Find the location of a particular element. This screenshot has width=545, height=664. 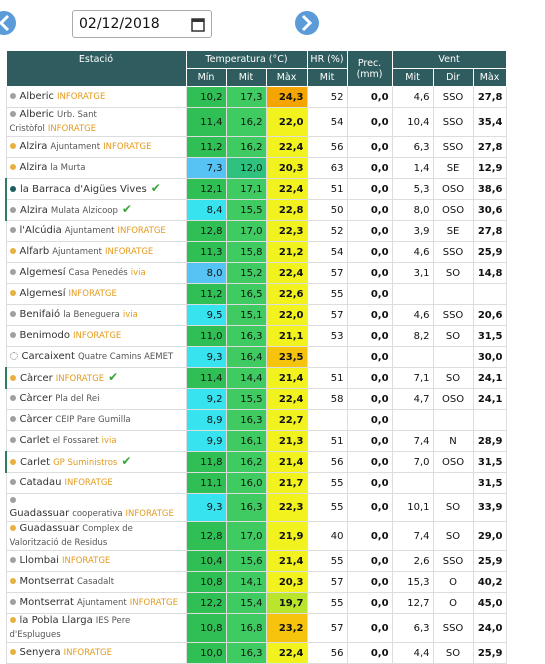

header-temperature: Temperatura (°C) is located at coordinates (246, 59).